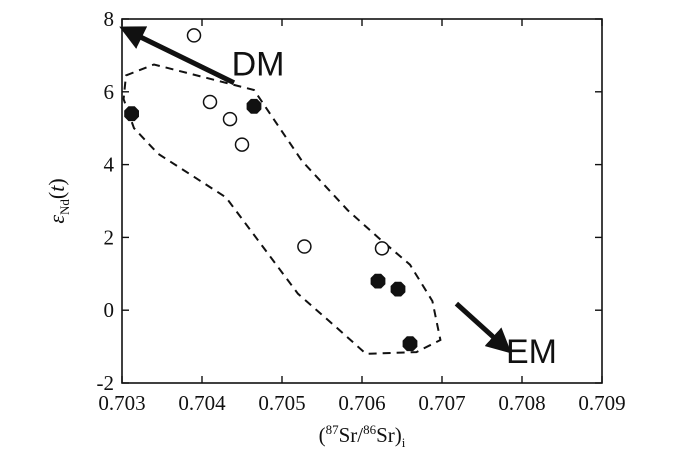 The image size is (700, 456). What do you see at coordinates (109, 237) in the screenshot?
I see `y-tick-label: 2` at bounding box center [109, 237].